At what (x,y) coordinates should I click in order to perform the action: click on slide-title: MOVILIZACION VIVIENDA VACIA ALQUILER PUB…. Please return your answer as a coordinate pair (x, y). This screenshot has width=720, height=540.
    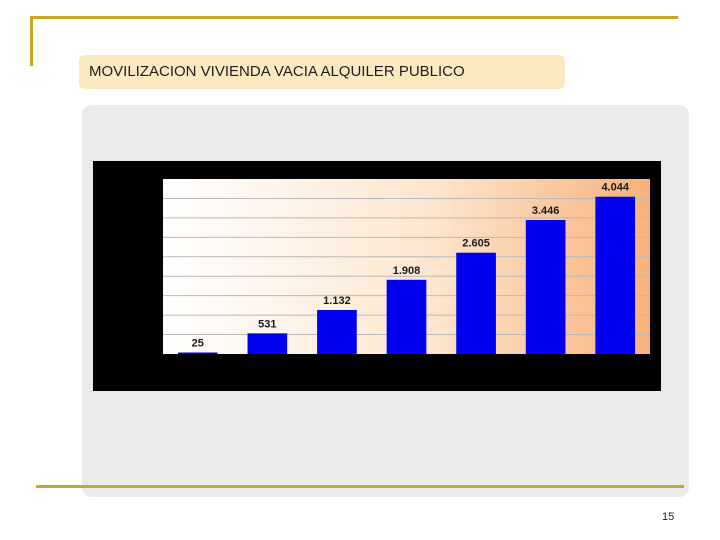
    Looking at the image, I should click on (322, 72).